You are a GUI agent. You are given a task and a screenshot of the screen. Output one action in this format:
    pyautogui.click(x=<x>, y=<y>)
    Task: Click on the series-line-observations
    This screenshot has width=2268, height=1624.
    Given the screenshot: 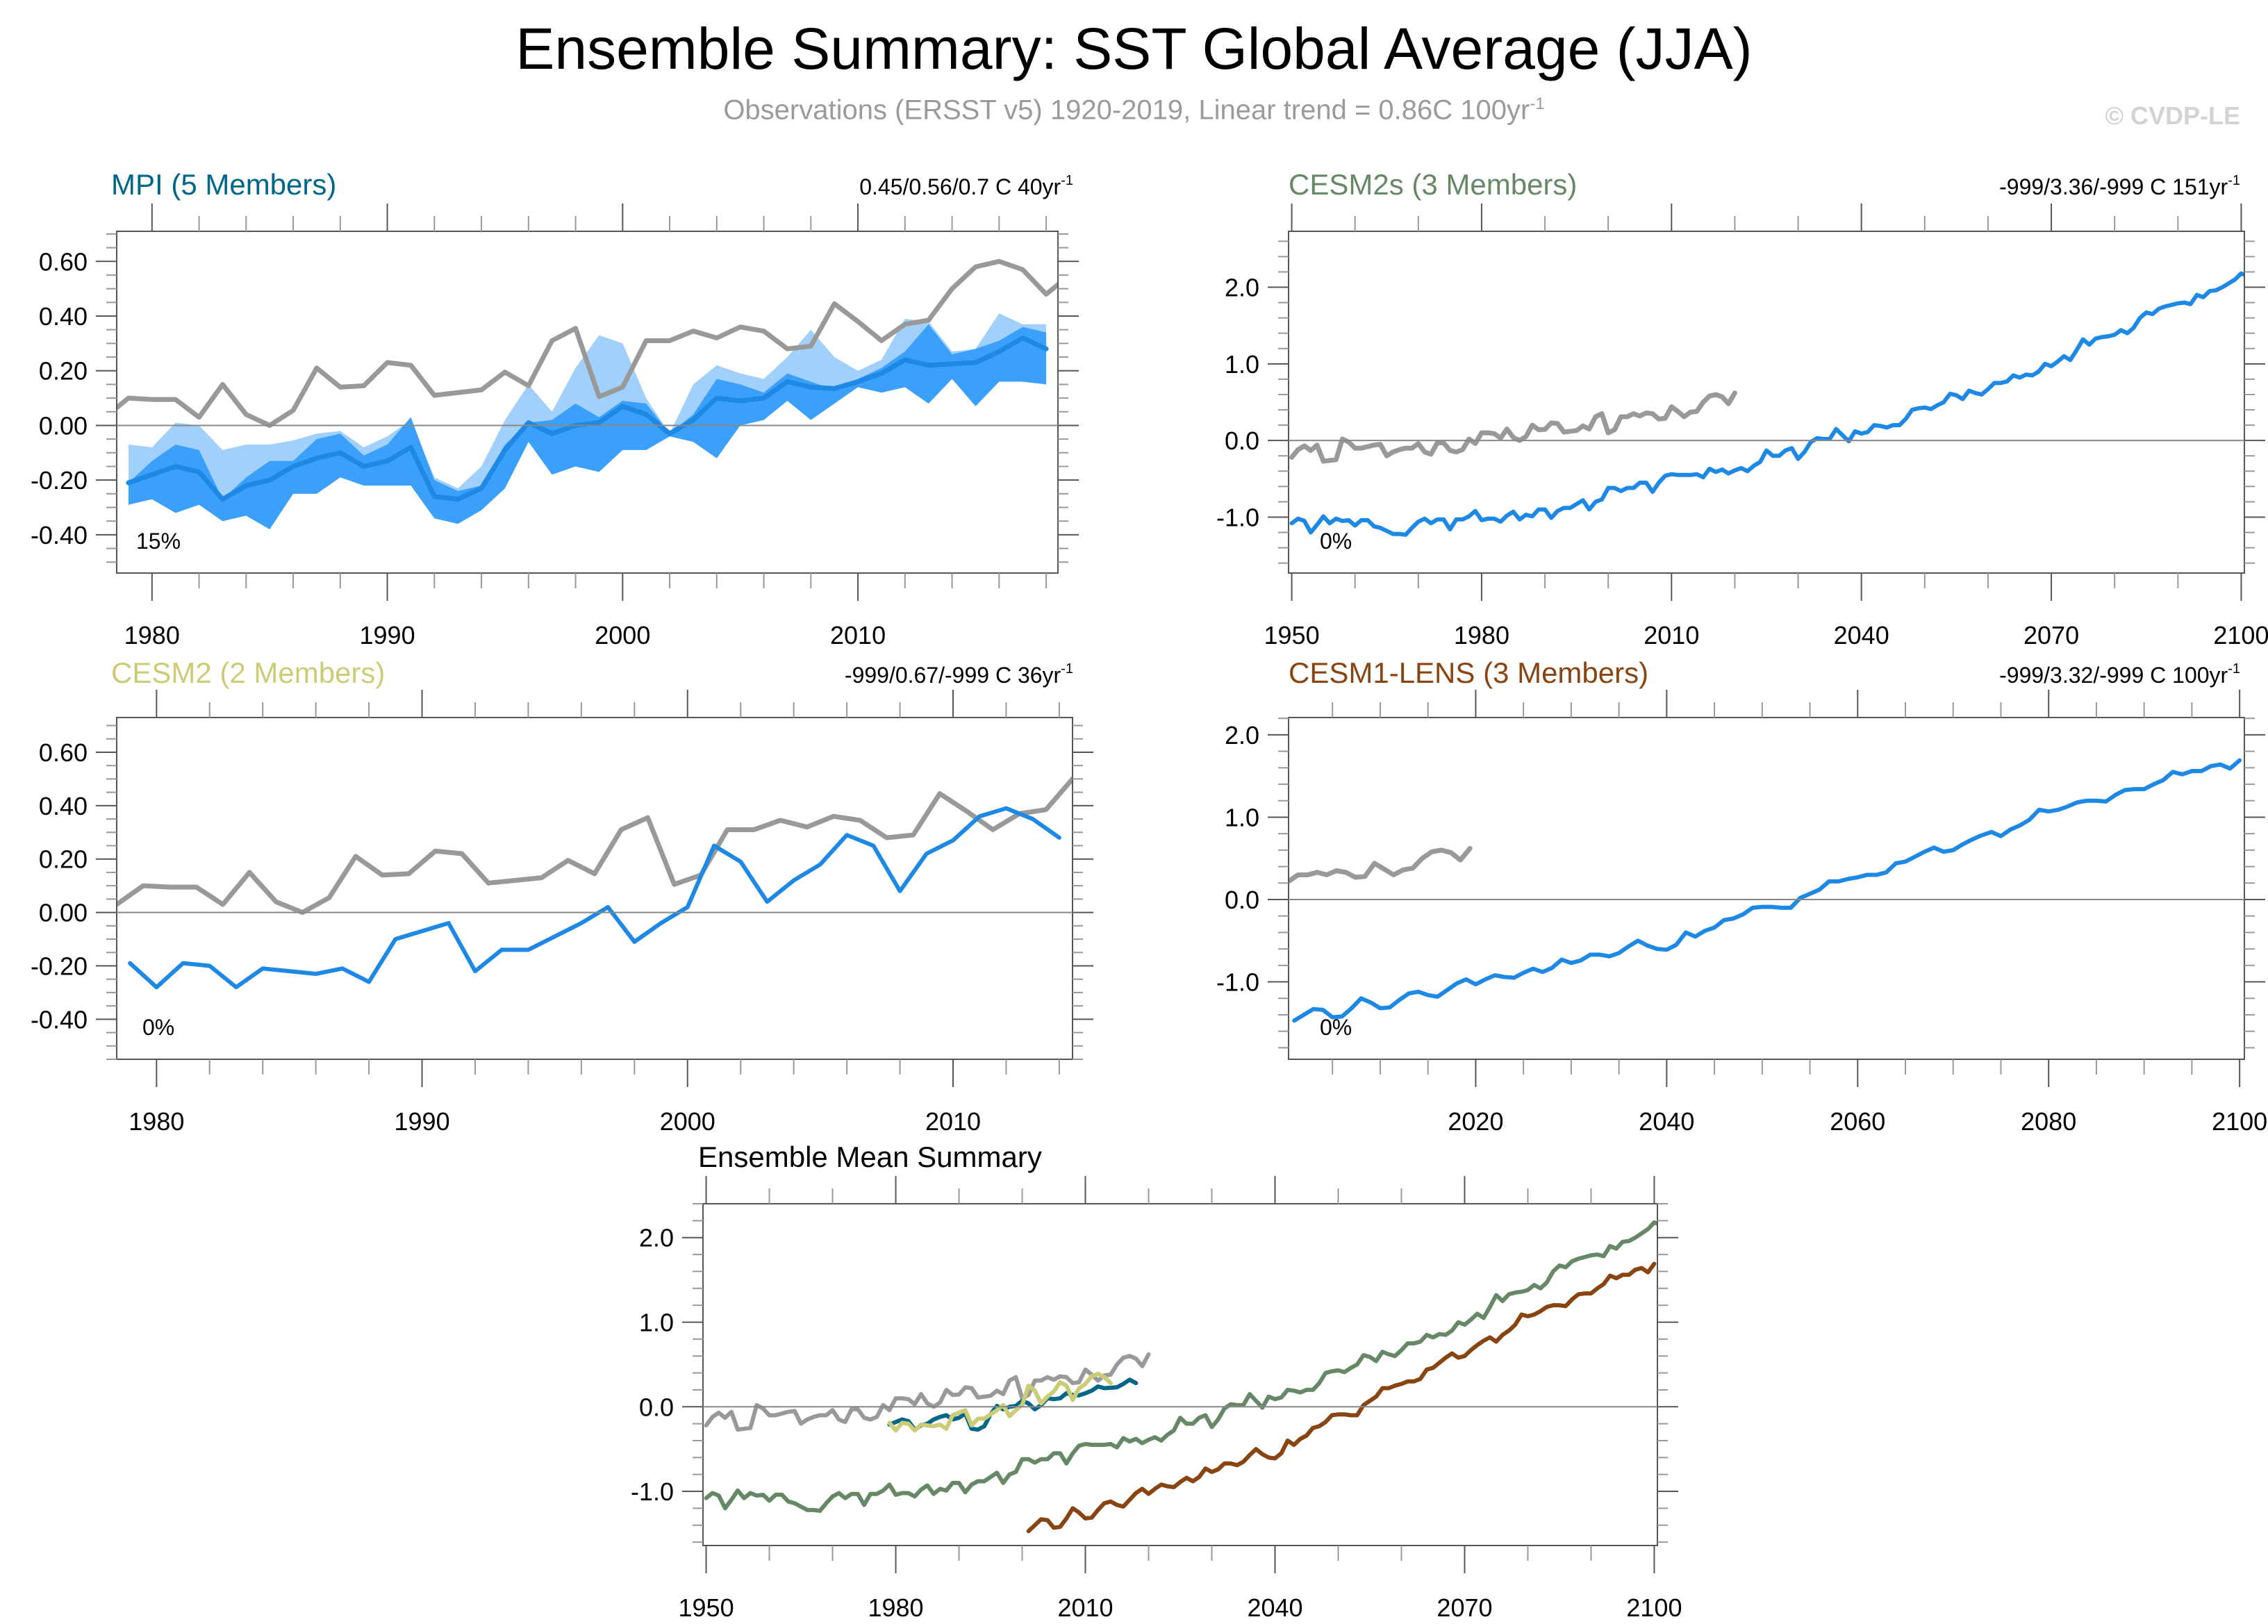 What is the action you would take?
    pyautogui.click(x=927, y=1392)
    